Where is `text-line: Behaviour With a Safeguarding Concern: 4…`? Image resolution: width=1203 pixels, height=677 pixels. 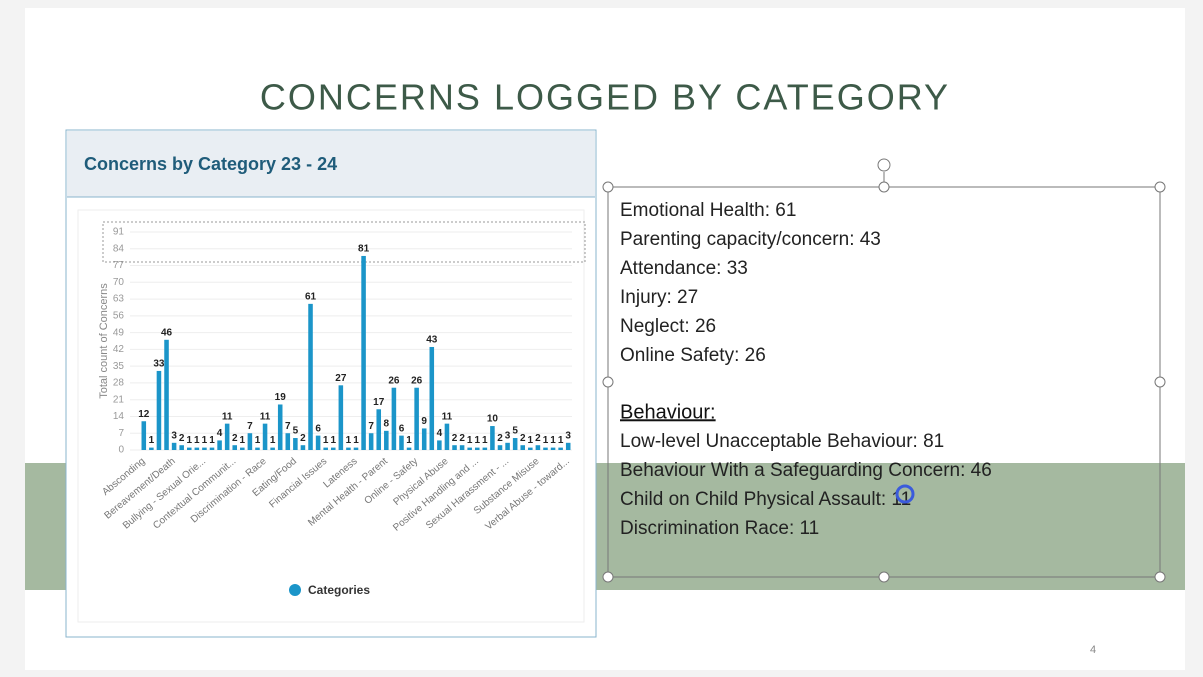
text-line: Behaviour With a Safeguarding Concern: 4… is located at coordinates (806, 470).